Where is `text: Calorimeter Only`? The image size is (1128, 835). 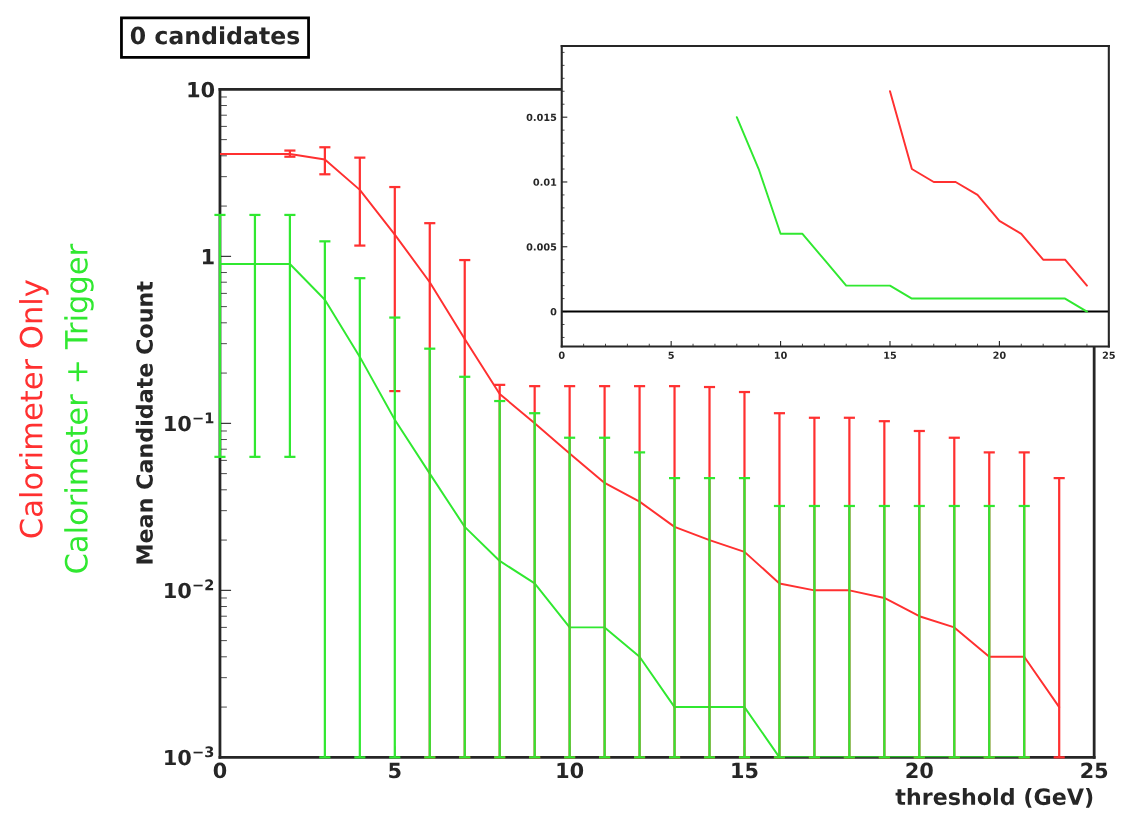 text: Calorimeter Only is located at coordinates (34, 409).